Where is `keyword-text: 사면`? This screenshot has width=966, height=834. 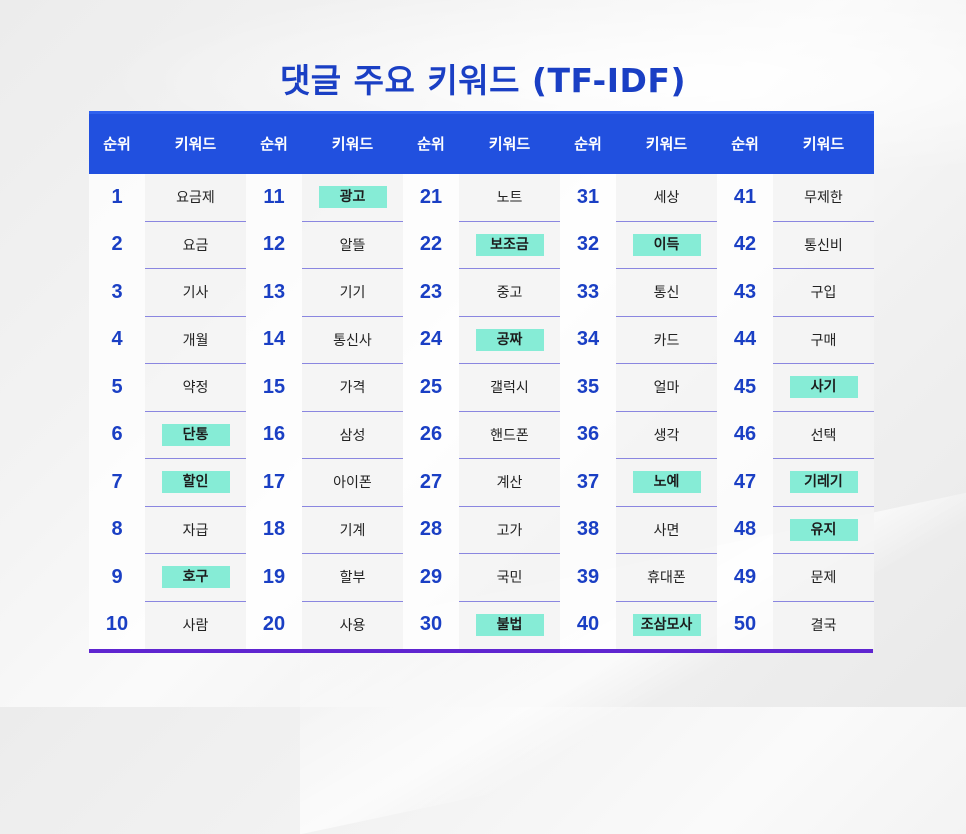
keyword-text: 사면 is located at coordinates (666, 530).